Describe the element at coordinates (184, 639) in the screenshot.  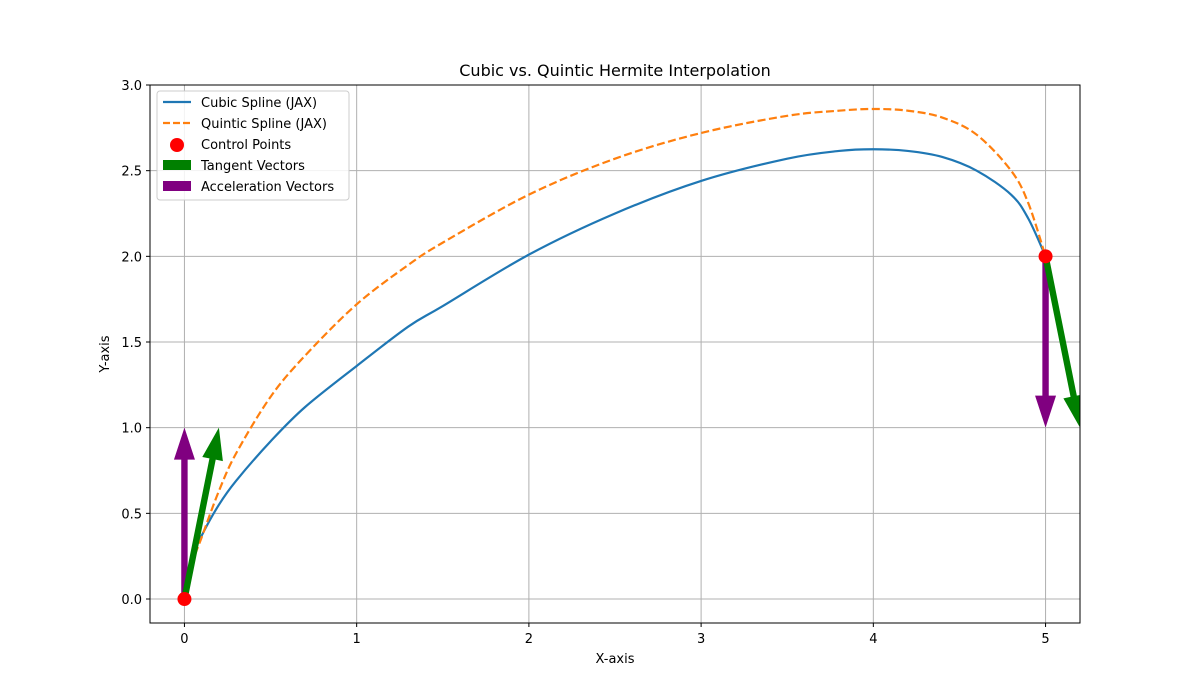
I see `x-tick-label: 0` at that location.